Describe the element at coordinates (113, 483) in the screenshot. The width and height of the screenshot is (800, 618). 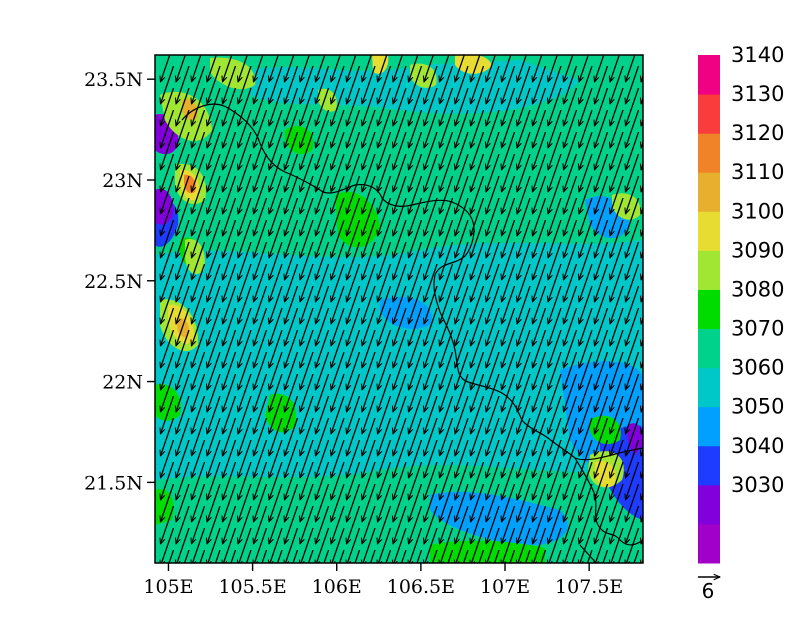
I see `lat-tick-label: 21.5N` at that location.